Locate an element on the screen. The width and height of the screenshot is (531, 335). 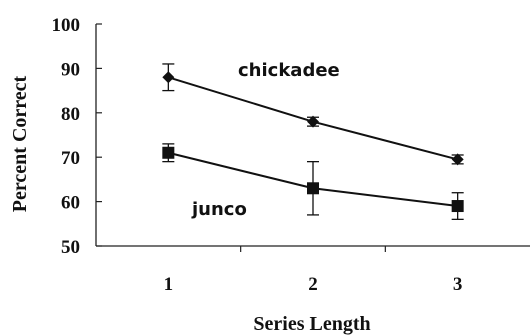
y-axis-title: Percent Correct is located at coordinates (20, 143).